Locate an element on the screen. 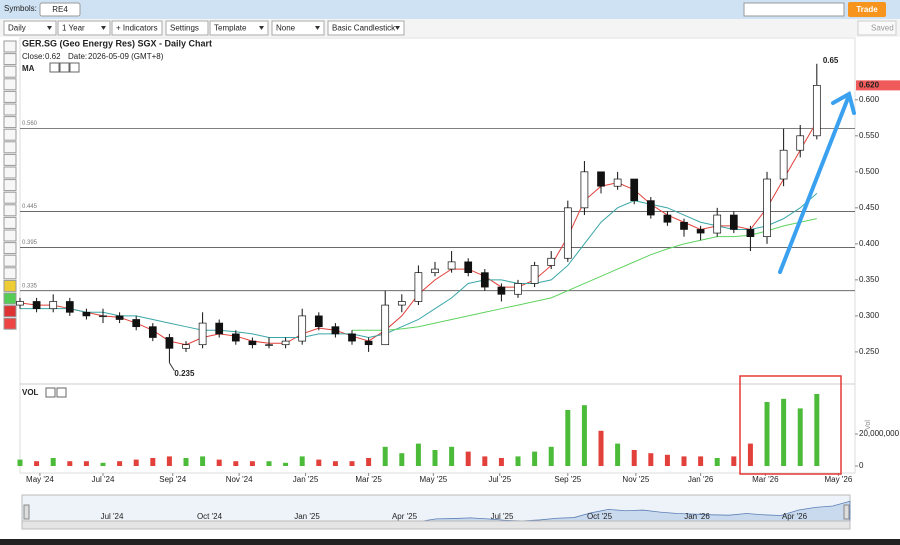 This screenshot has height=545, width=900. trade-button is located at coordinates (867, 9).